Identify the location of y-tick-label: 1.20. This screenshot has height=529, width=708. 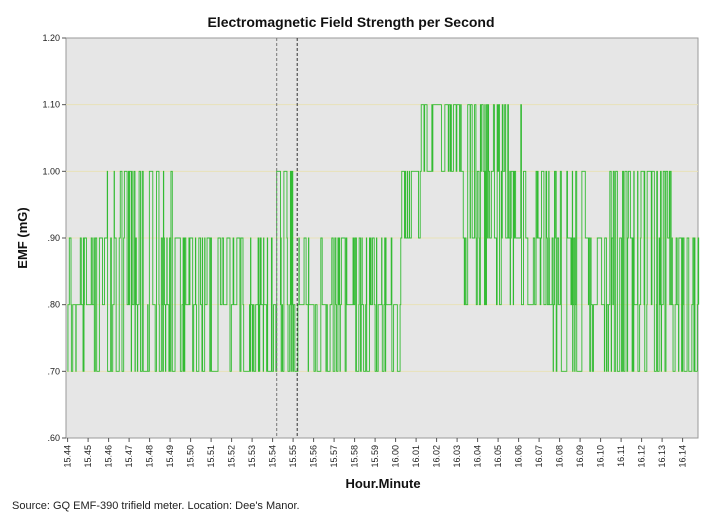
(51, 38).